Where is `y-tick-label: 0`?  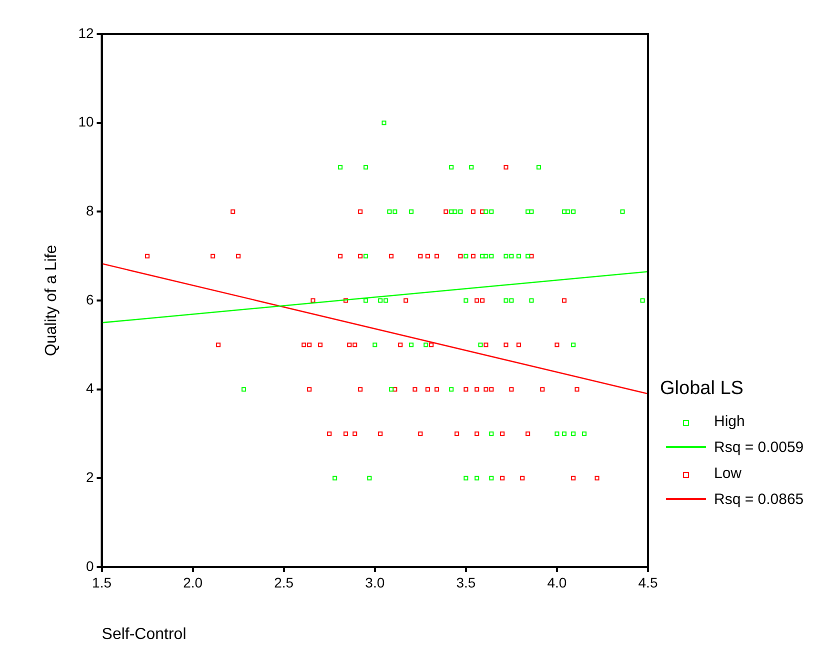 y-tick-label: 0 is located at coordinates (90, 566).